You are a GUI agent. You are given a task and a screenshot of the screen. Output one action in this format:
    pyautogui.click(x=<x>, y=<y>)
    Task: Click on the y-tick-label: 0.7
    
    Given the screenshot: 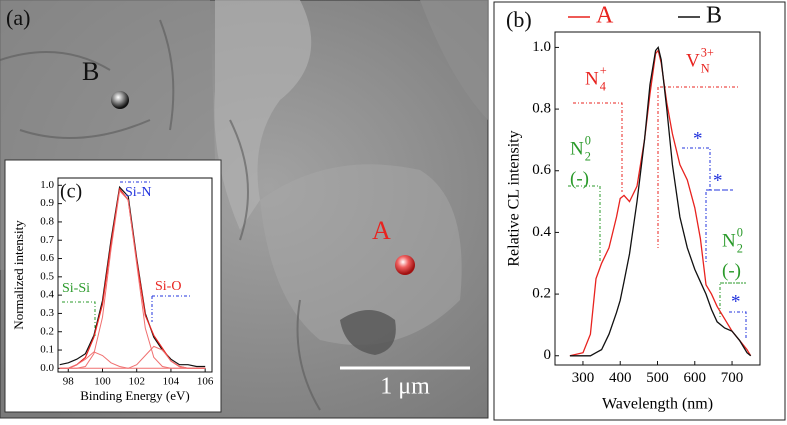 What is the action you would take?
    pyautogui.click(x=47, y=240)
    